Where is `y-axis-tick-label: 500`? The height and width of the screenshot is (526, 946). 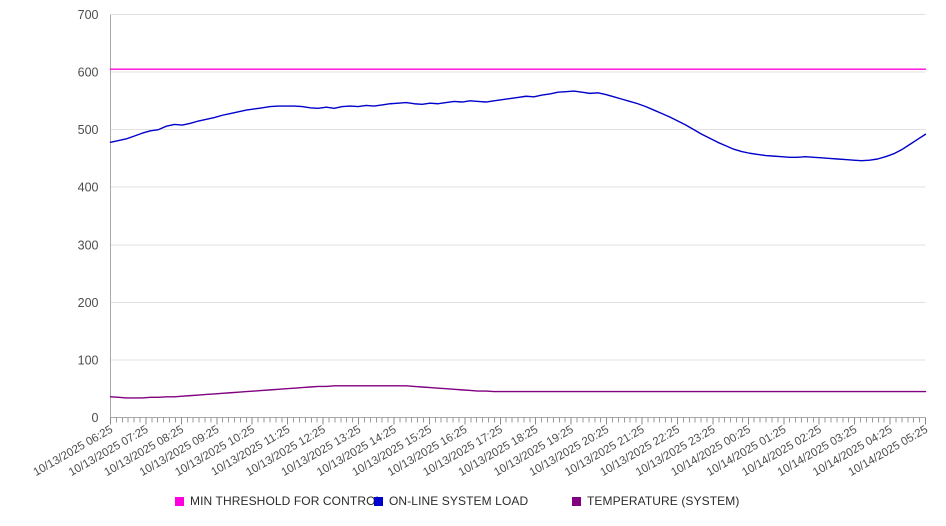 y-axis-tick-label: 500 is located at coordinates (88, 130).